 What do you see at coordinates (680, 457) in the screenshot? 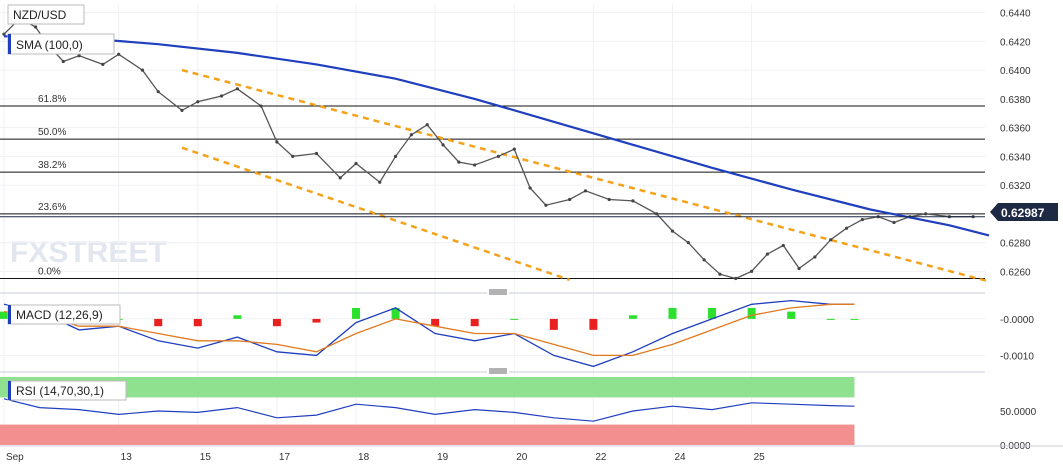
I see `x-tick-label: 24` at bounding box center [680, 457].